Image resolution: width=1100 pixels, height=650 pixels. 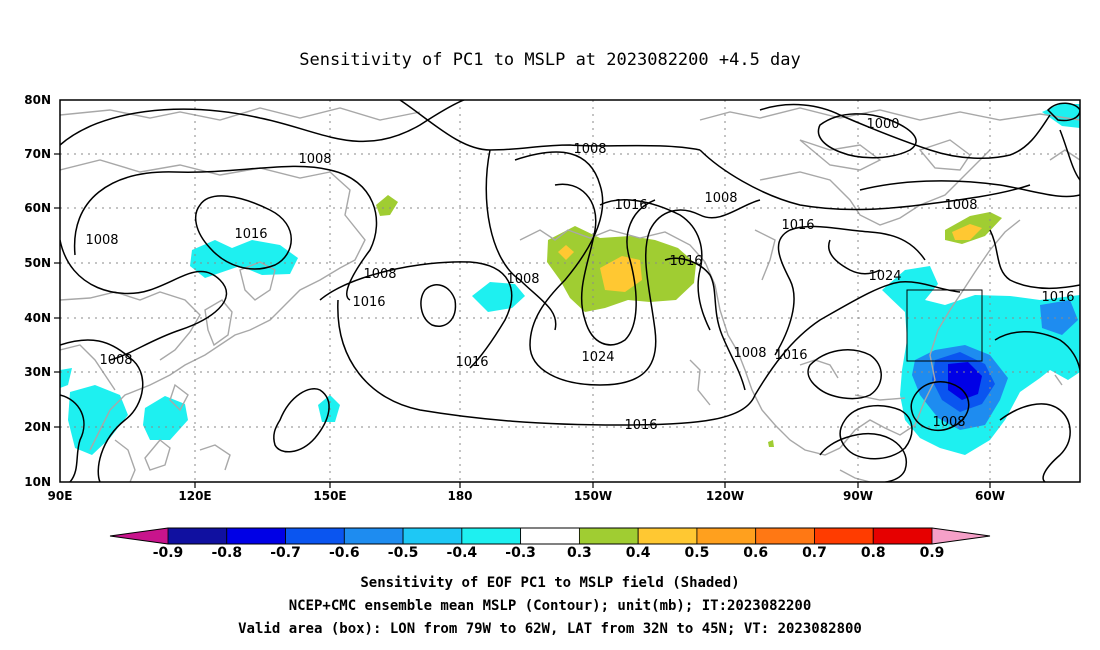 I want to click on colorbar-tick-label: -0.4, so click(x=462, y=553).